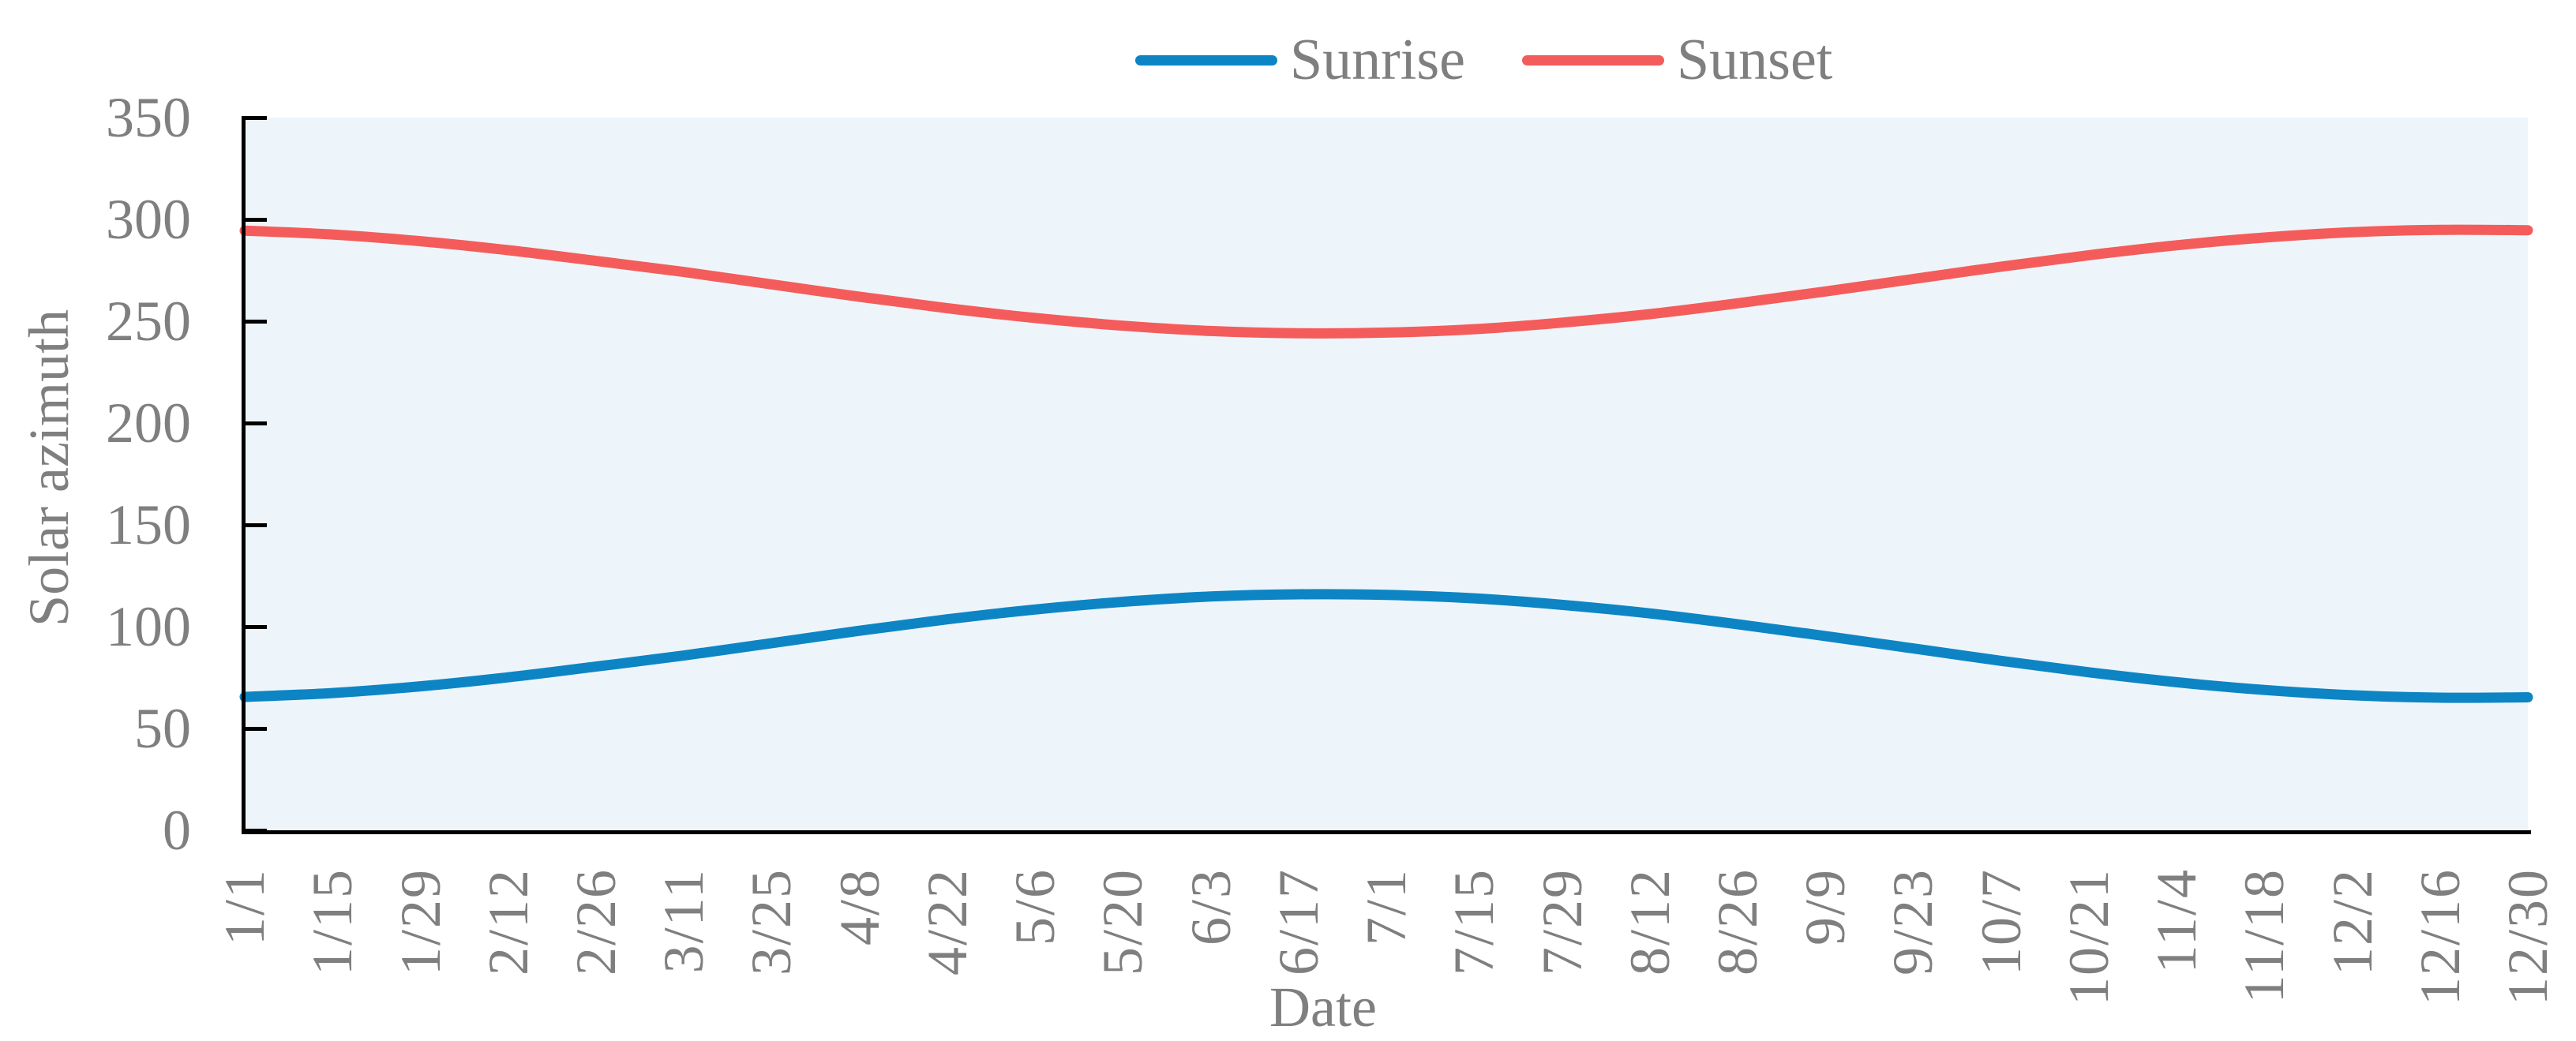 The image size is (2576, 1041). Describe the element at coordinates (1035, 907) in the screenshot. I see `x-tick-label-5-6: 5/6` at that location.